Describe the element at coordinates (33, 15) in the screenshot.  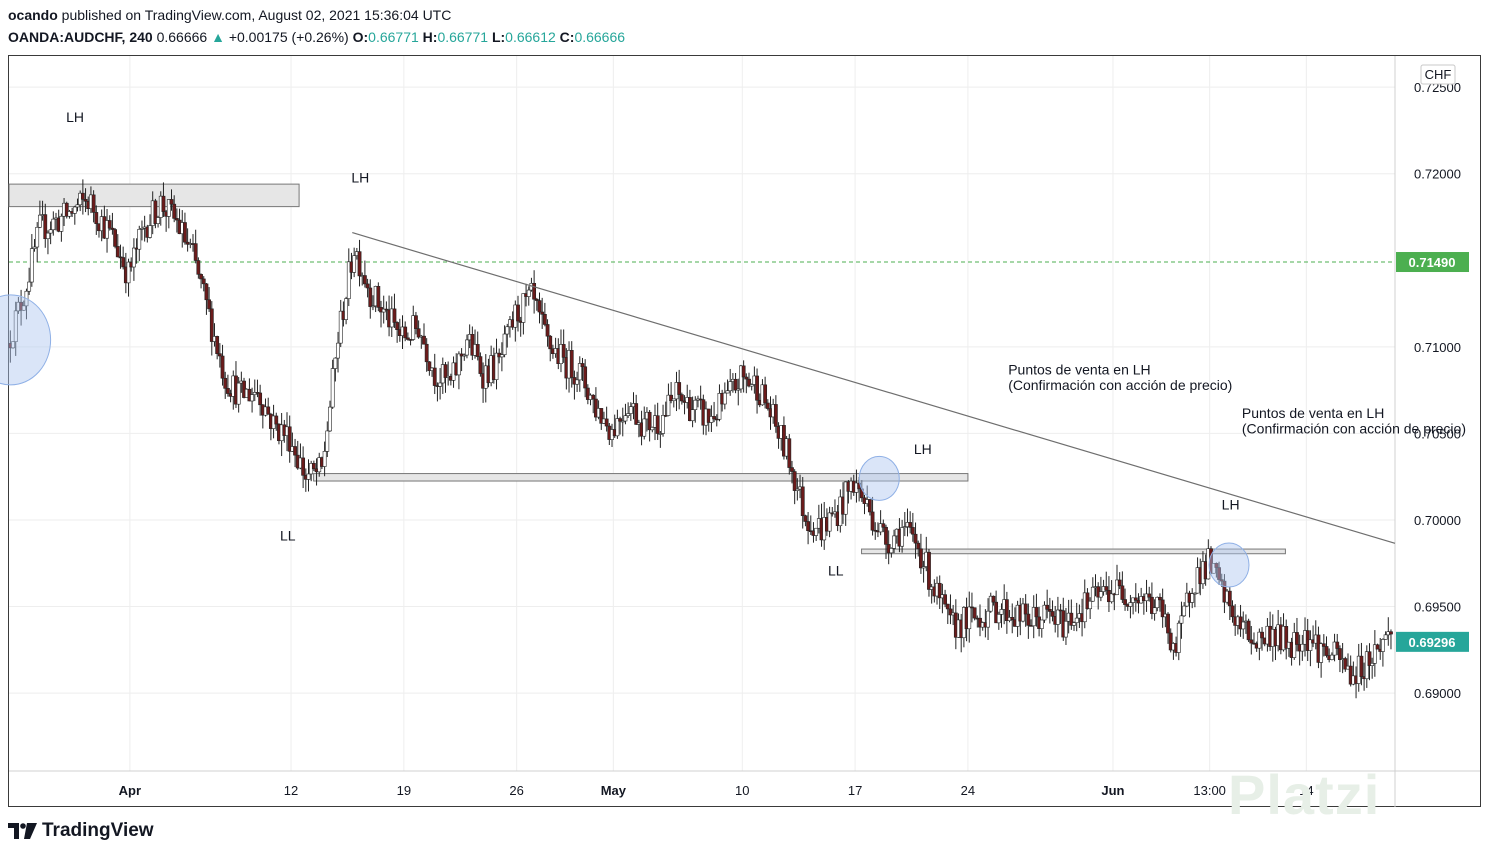
I see `author-name: ocando` at that location.